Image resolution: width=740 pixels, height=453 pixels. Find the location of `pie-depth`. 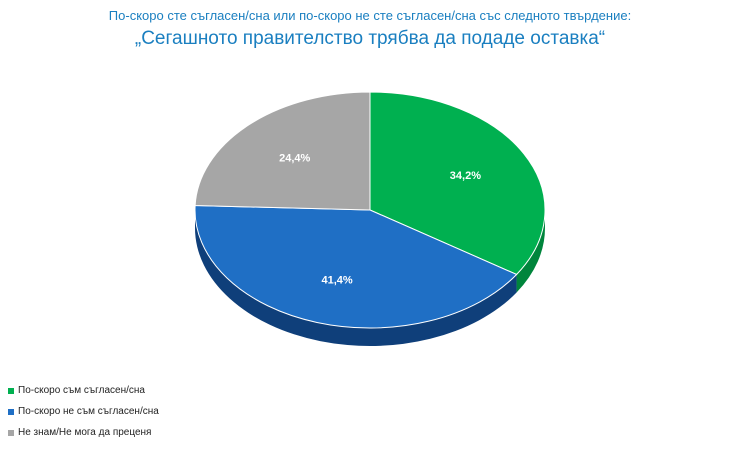

pie-depth is located at coordinates (370, 278).